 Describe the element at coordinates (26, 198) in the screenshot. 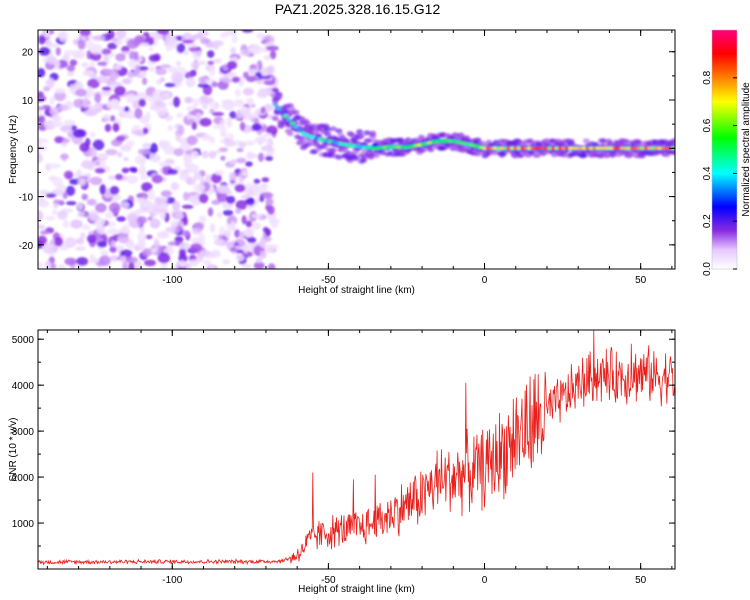

I see `y-tick-label: -10` at that location.